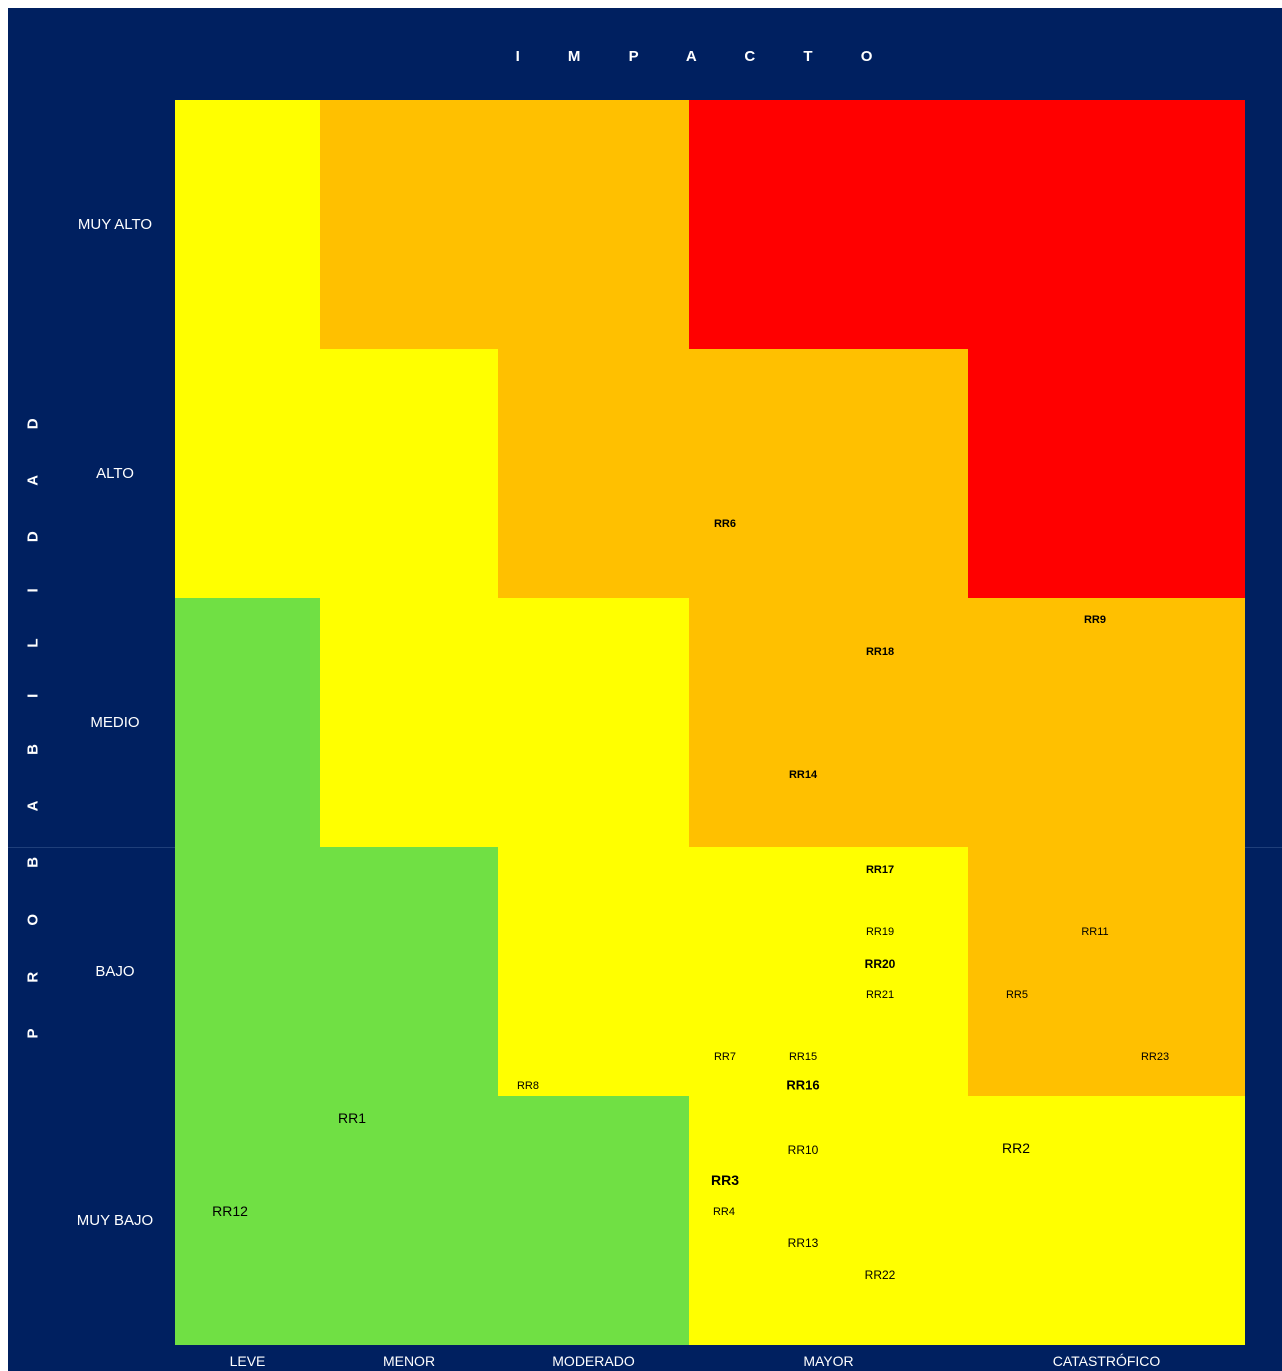 The height and width of the screenshot is (1371, 1282). What do you see at coordinates (1106, 473) in the screenshot?
I see `cell-alto-catastrofico` at bounding box center [1106, 473].